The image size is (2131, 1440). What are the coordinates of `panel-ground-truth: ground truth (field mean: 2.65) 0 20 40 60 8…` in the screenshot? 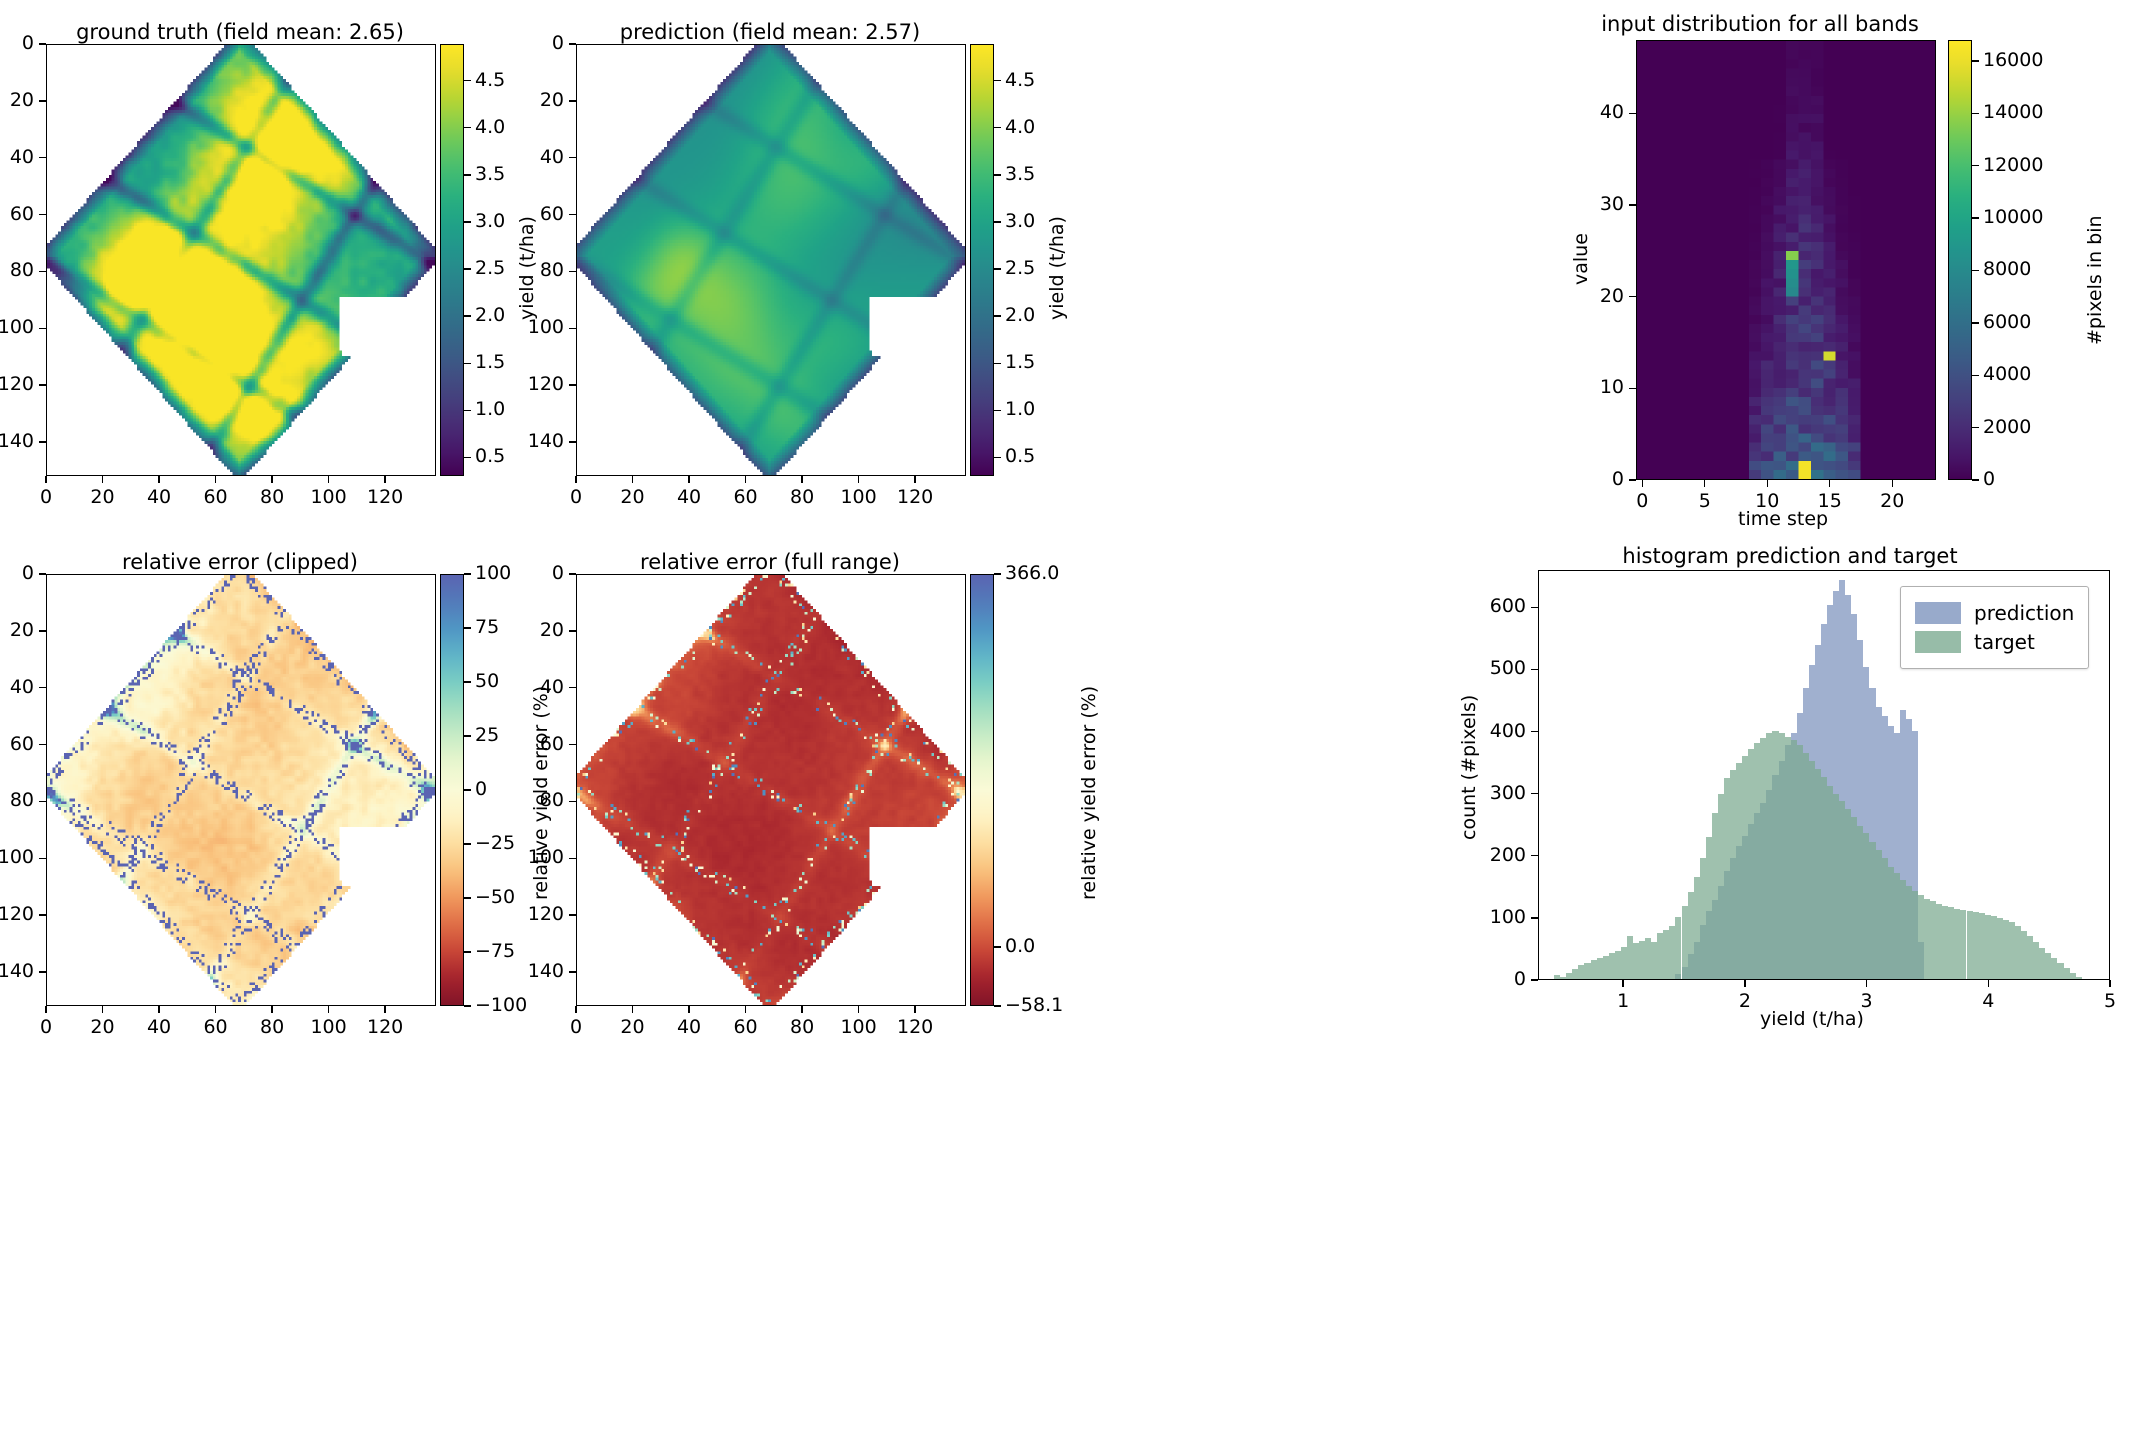 It's located at (360, 260).